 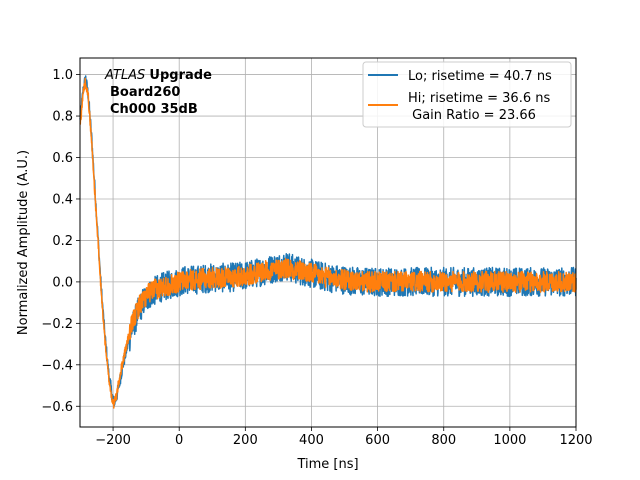 What do you see at coordinates (575, 440) in the screenshot?
I see `x-tick-label: 1200` at bounding box center [575, 440].